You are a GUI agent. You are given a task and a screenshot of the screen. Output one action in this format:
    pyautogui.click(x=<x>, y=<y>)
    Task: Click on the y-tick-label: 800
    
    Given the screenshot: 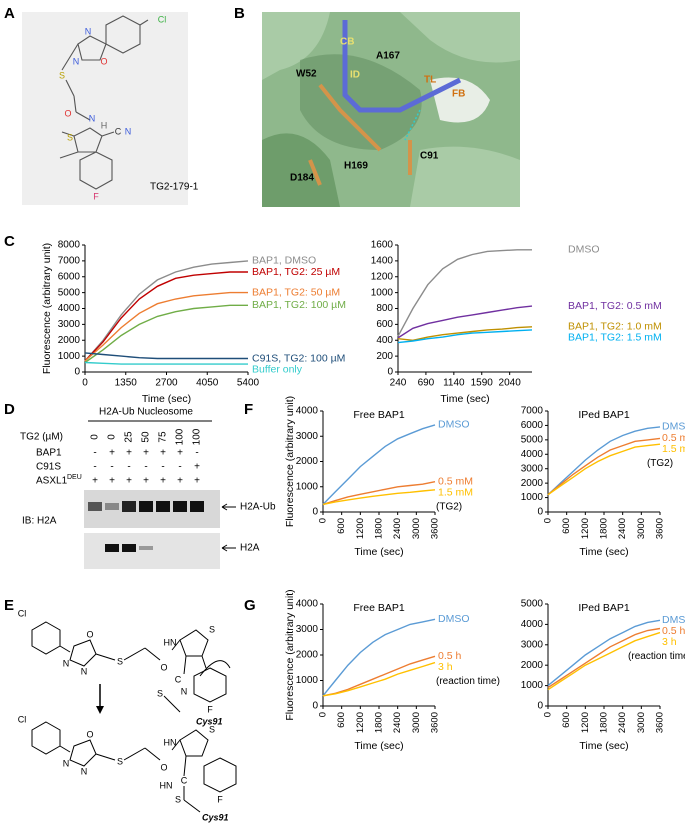 What is the action you would take?
    pyautogui.click(x=384, y=308)
    